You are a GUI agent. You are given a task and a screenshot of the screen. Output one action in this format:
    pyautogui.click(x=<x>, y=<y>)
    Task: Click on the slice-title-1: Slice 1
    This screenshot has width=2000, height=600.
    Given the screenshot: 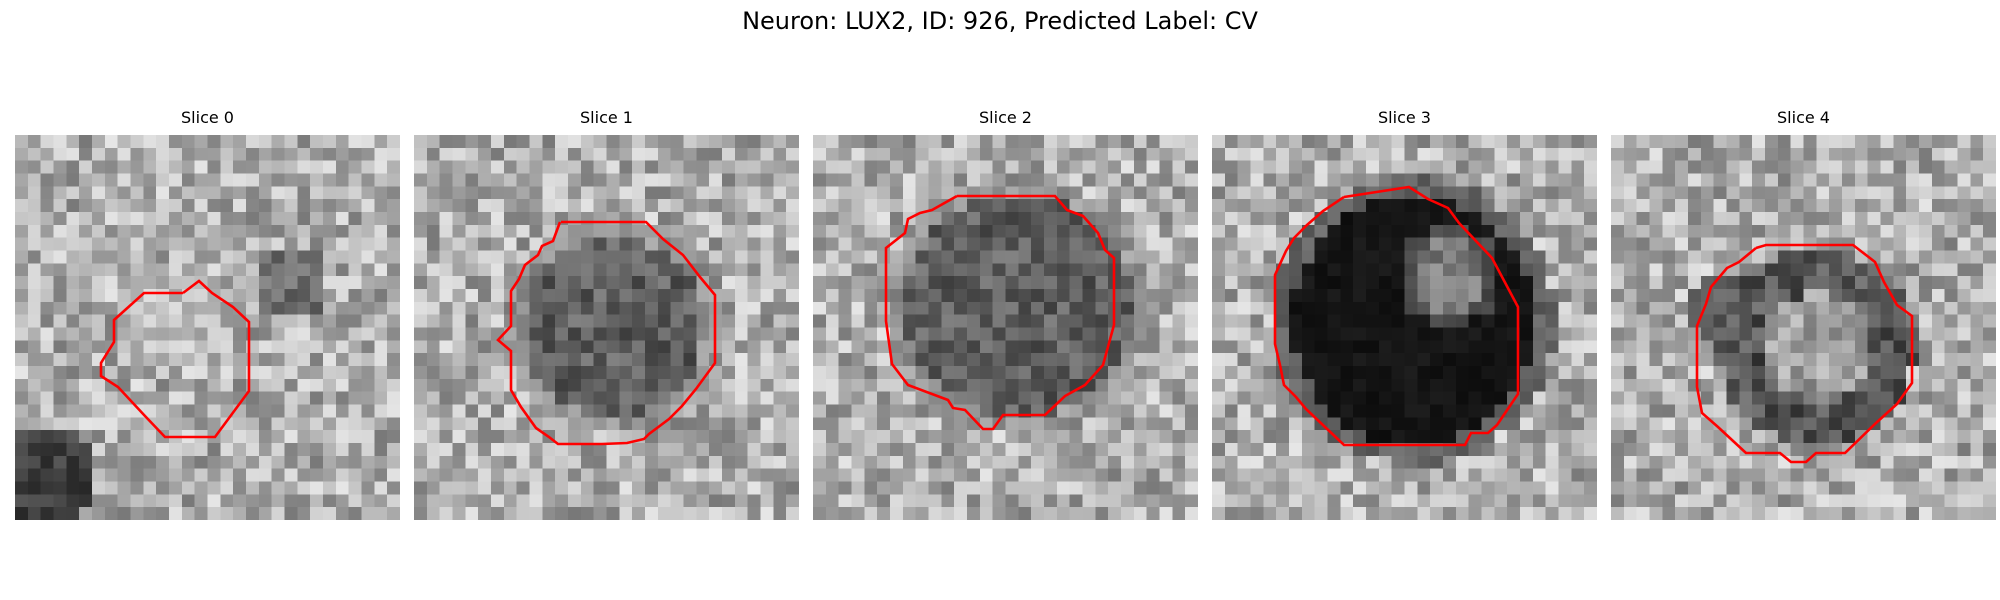 What is the action you would take?
    pyautogui.click(x=606, y=117)
    